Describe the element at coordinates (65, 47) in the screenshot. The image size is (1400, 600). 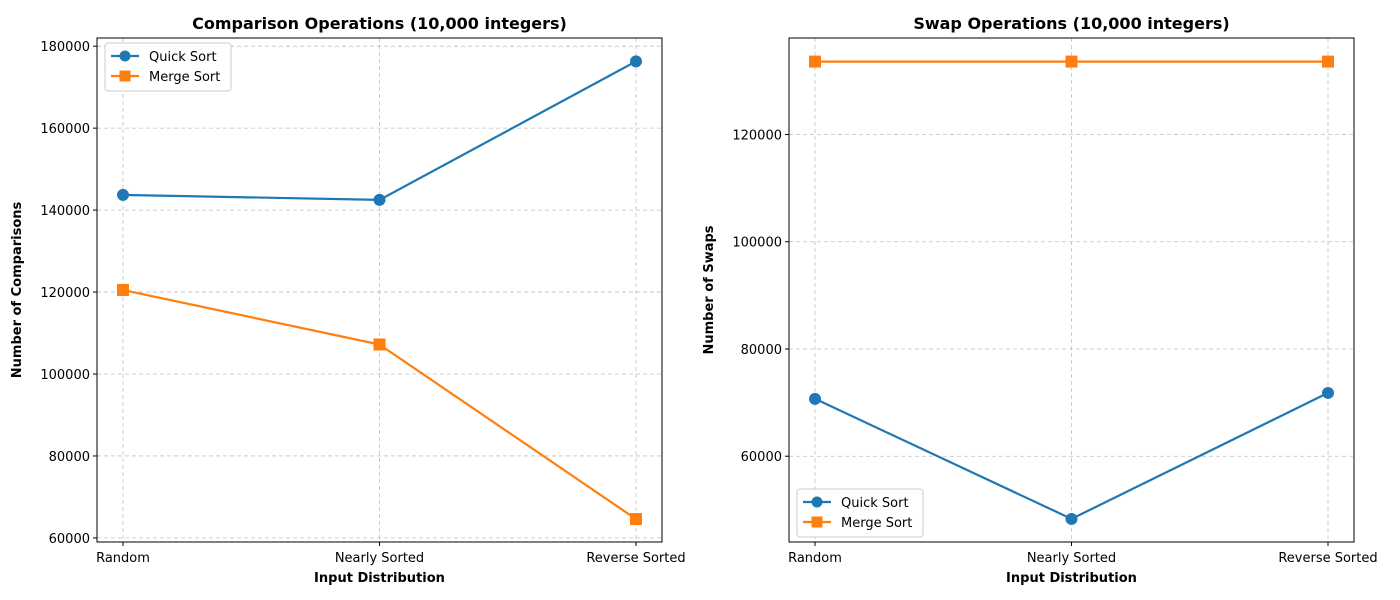
I see `y-tick-label: 180000` at that location.